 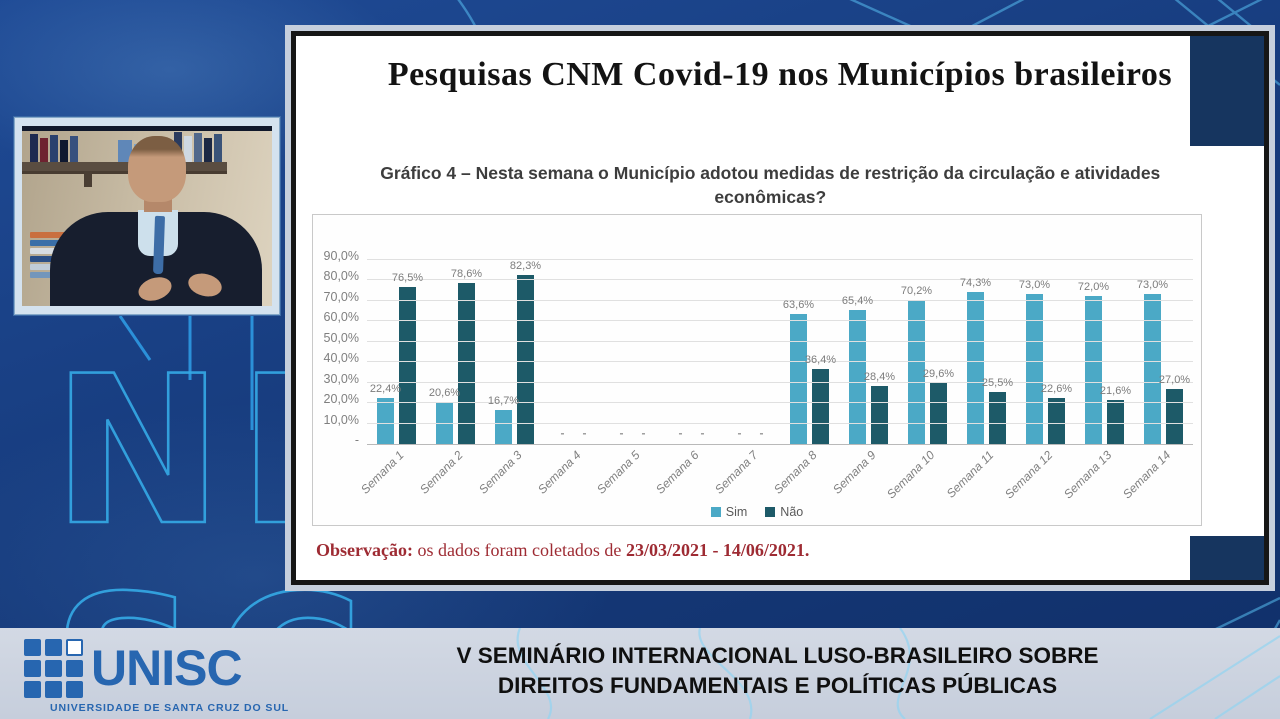 I want to click on webcam-video, so click(x=147, y=216).